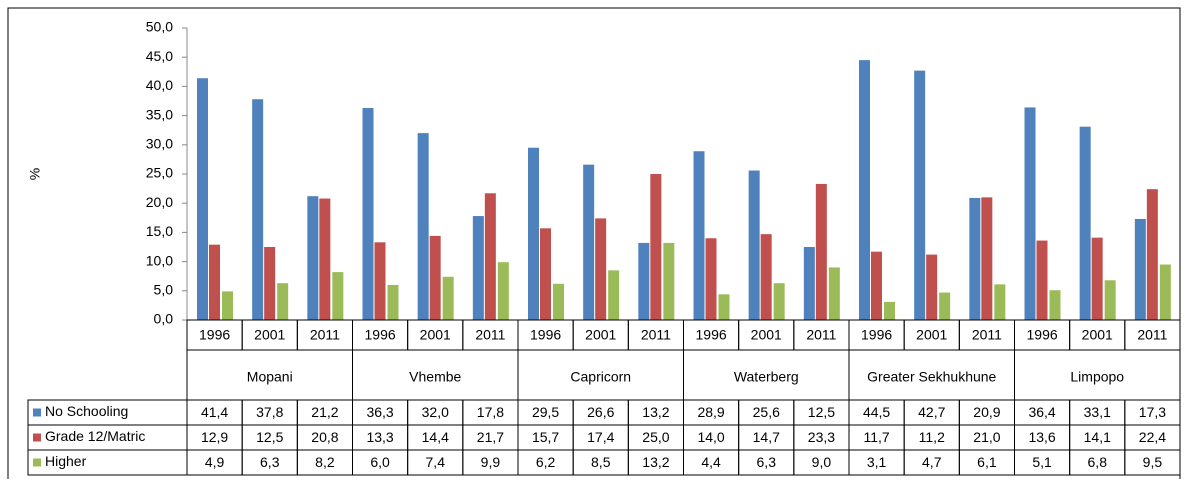  What do you see at coordinates (66, 461) in the screenshot?
I see `legend-label: Higher` at bounding box center [66, 461].